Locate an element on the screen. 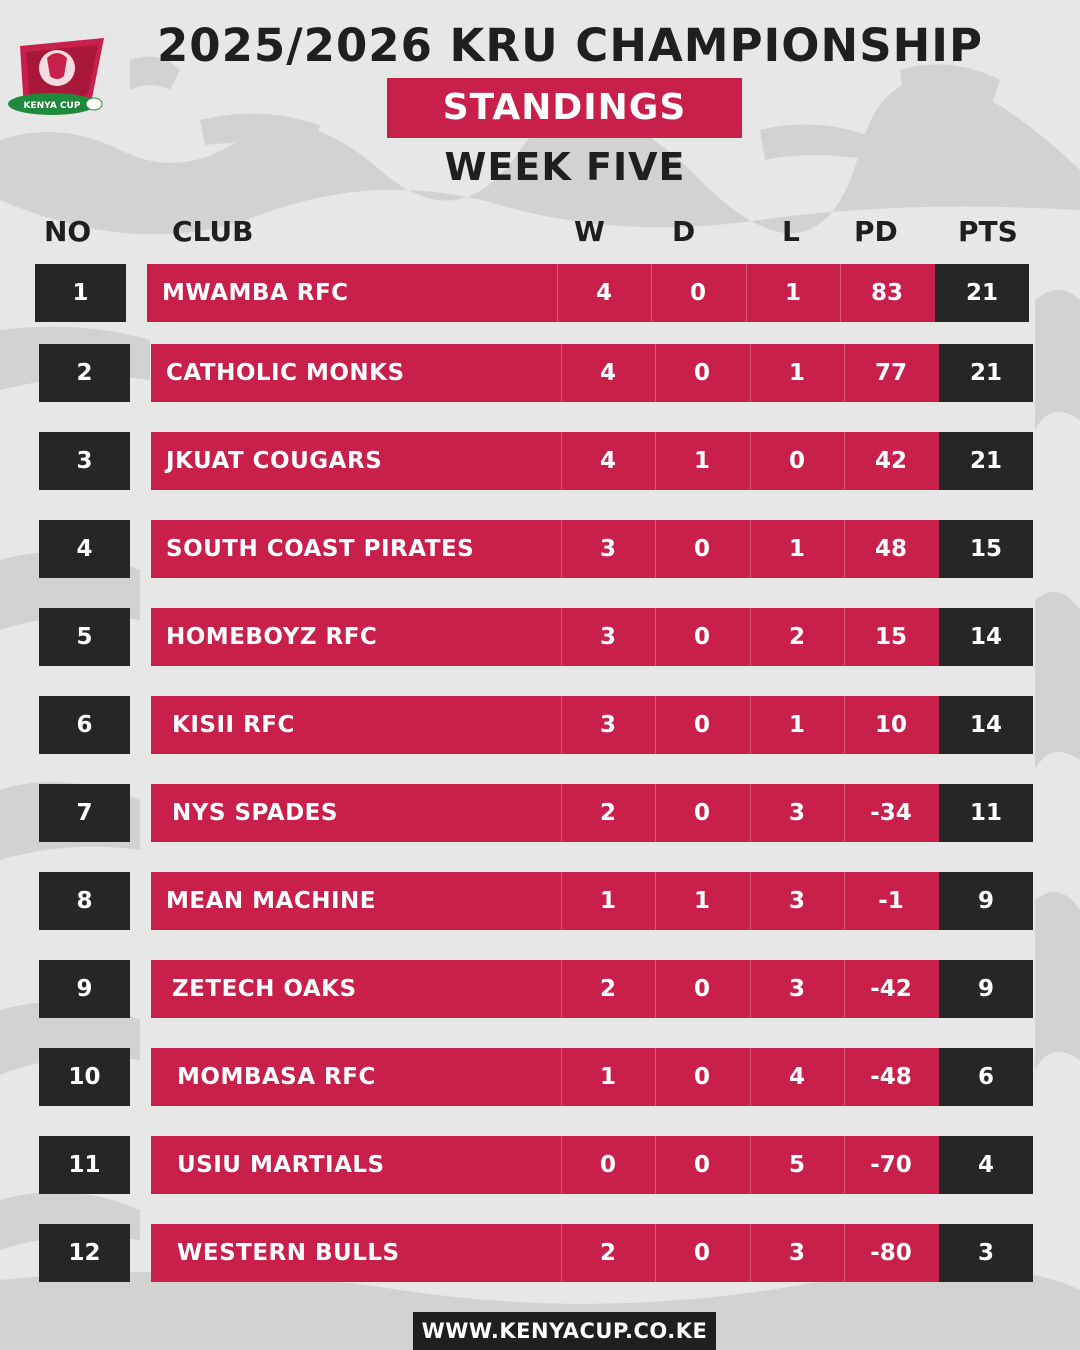  points-difference-cell: 10 is located at coordinates (890, 725).